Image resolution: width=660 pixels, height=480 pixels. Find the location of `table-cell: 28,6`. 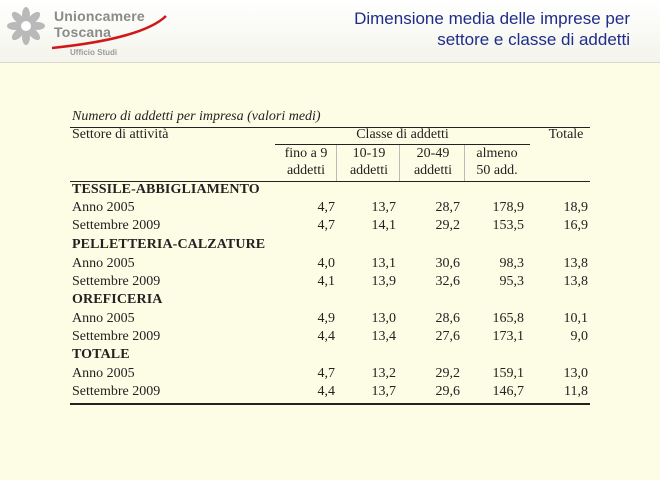

table-cell: 28,6 is located at coordinates (448, 318).